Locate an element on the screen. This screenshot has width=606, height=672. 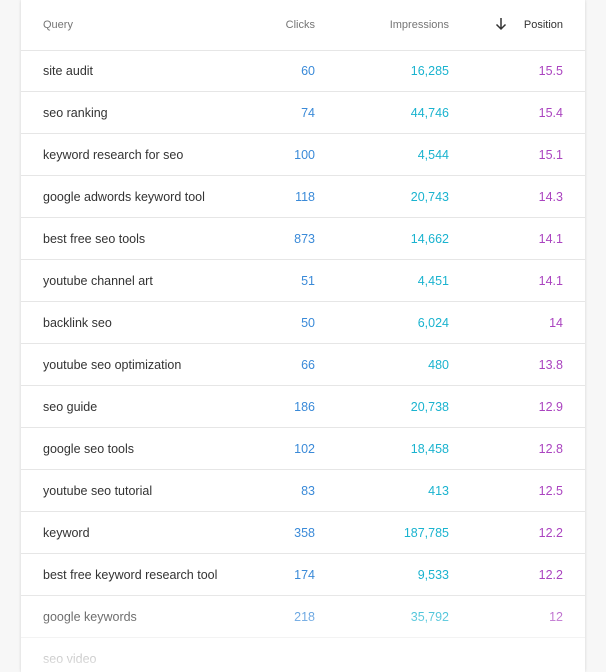
table-cell: google adwords keyword tool is located at coordinates (124, 197).